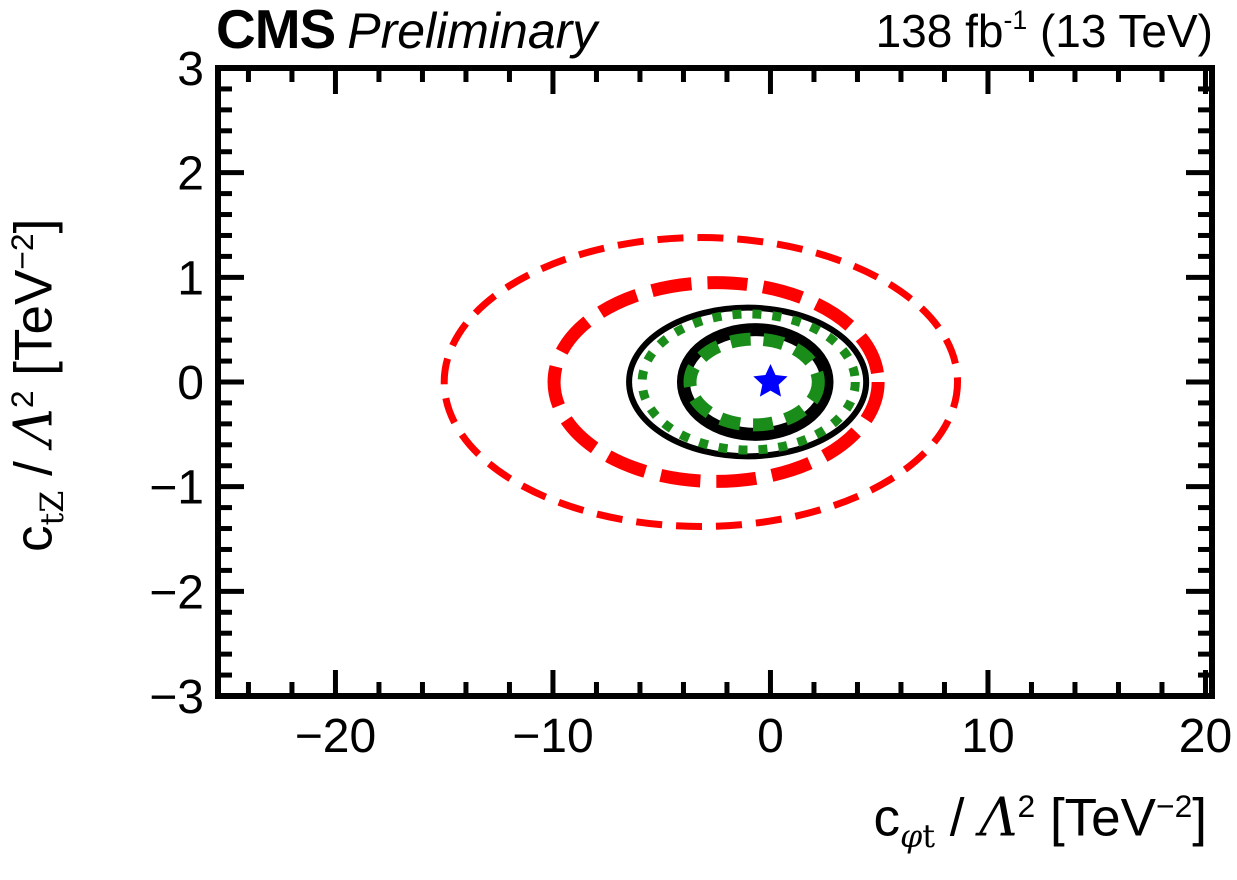  I want to click on y-title-unit-exp: −2, so click(22, 251).